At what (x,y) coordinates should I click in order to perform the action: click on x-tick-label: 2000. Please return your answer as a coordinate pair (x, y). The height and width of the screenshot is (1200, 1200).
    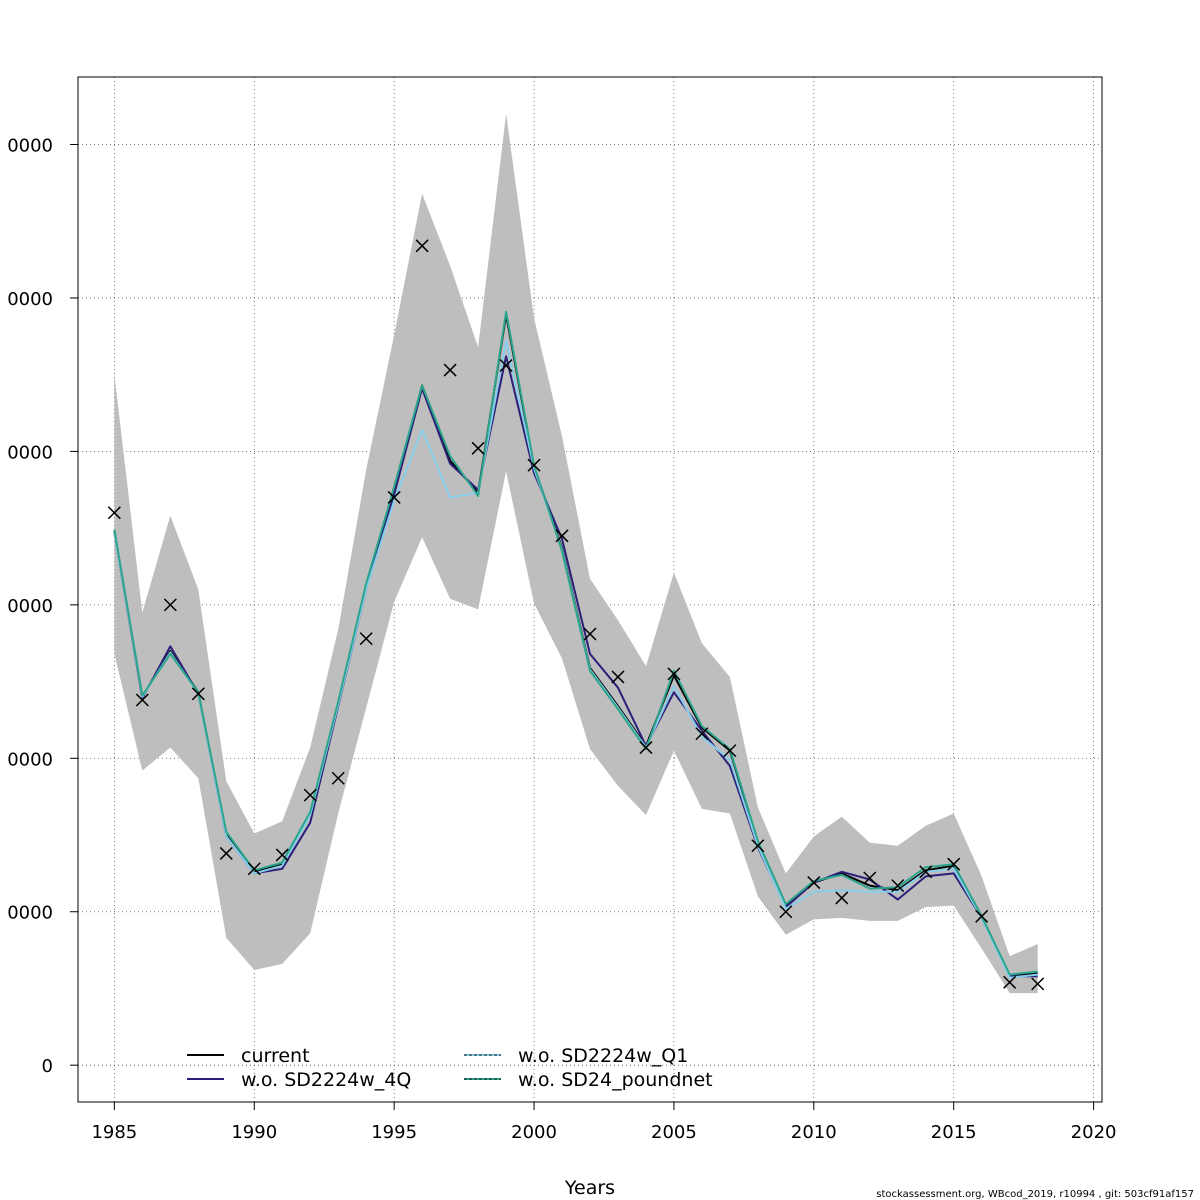
    Looking at the image, I should click on (534, 1132).